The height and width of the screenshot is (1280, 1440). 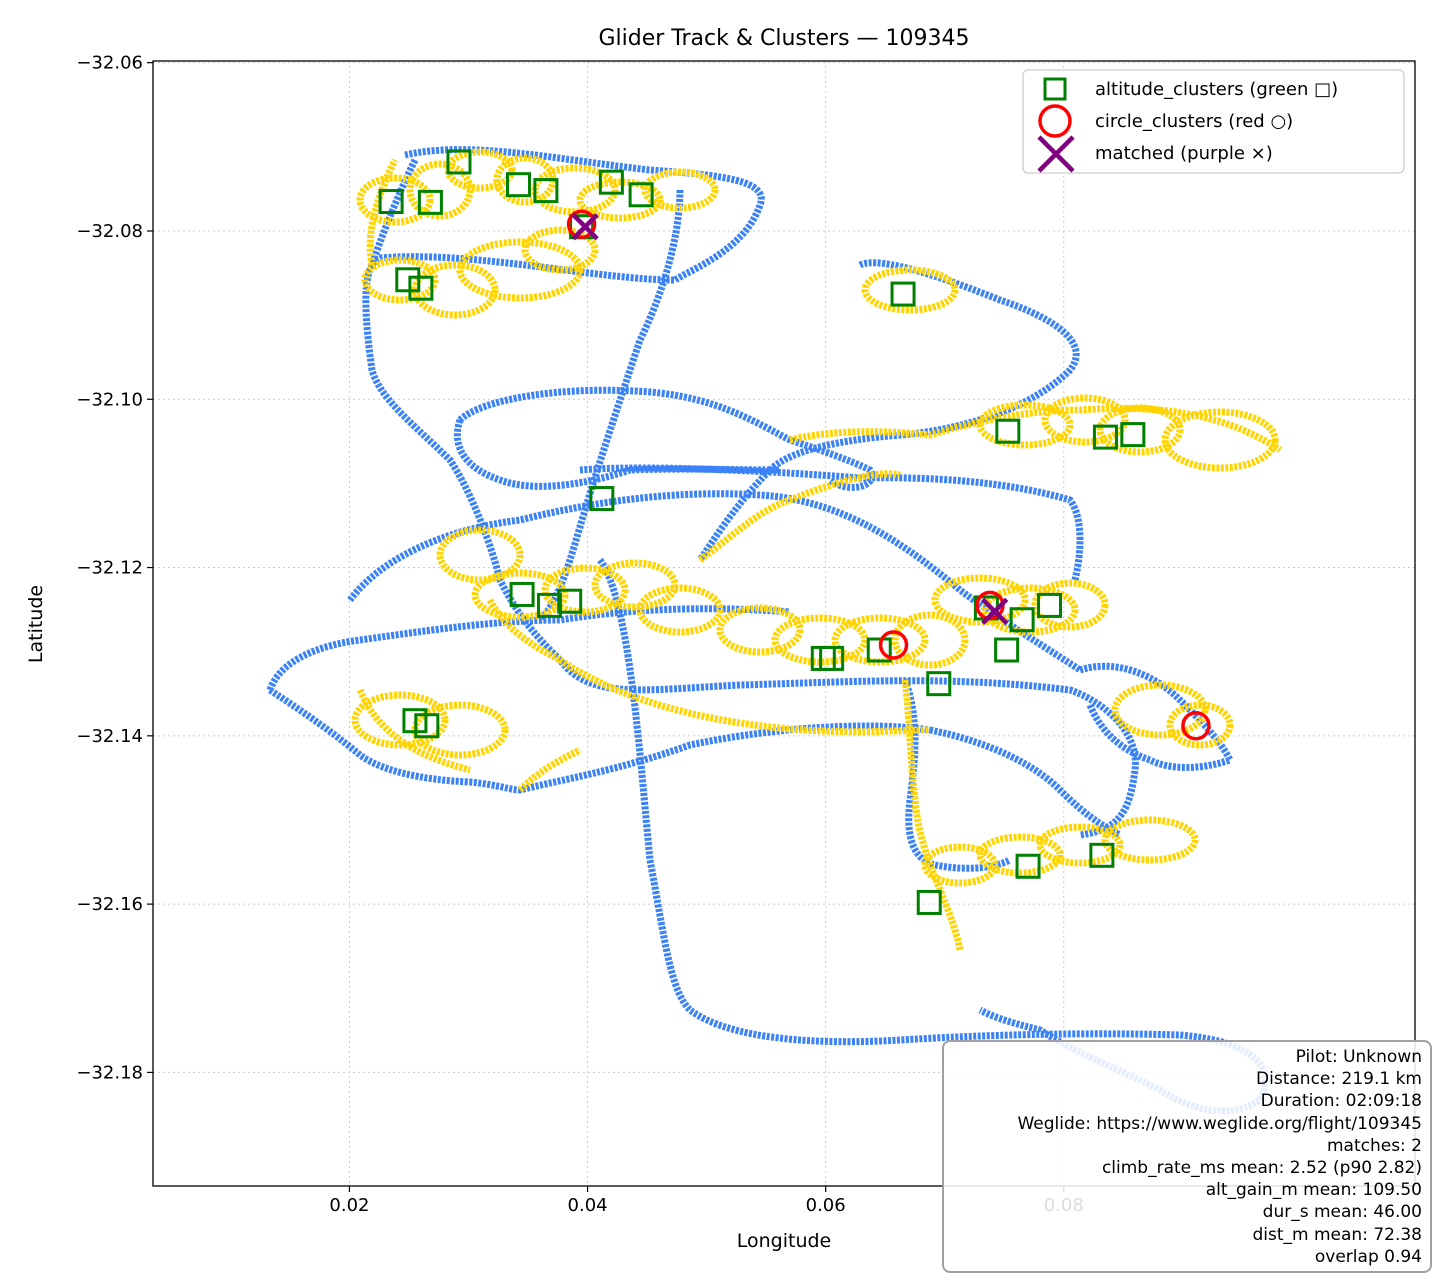 What do you see at coordinates (1216, 89) in the screenshot?
I see `legend-label-altitude: altitude_clusters (green □)` at bounding box center [1216, 89].